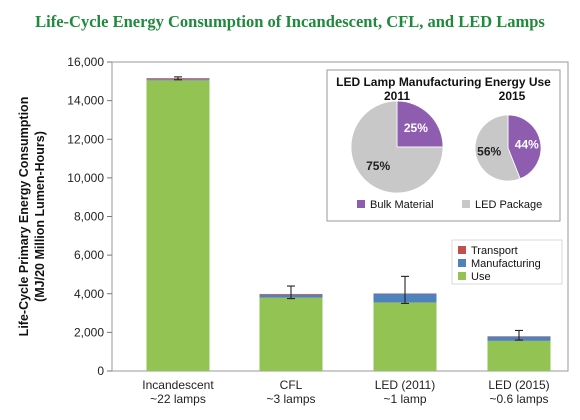 Image resolution: width=580 pixels, height=420 pixels. I want to click on legend-label-bulk: Bulk Material, so click(402, 205).